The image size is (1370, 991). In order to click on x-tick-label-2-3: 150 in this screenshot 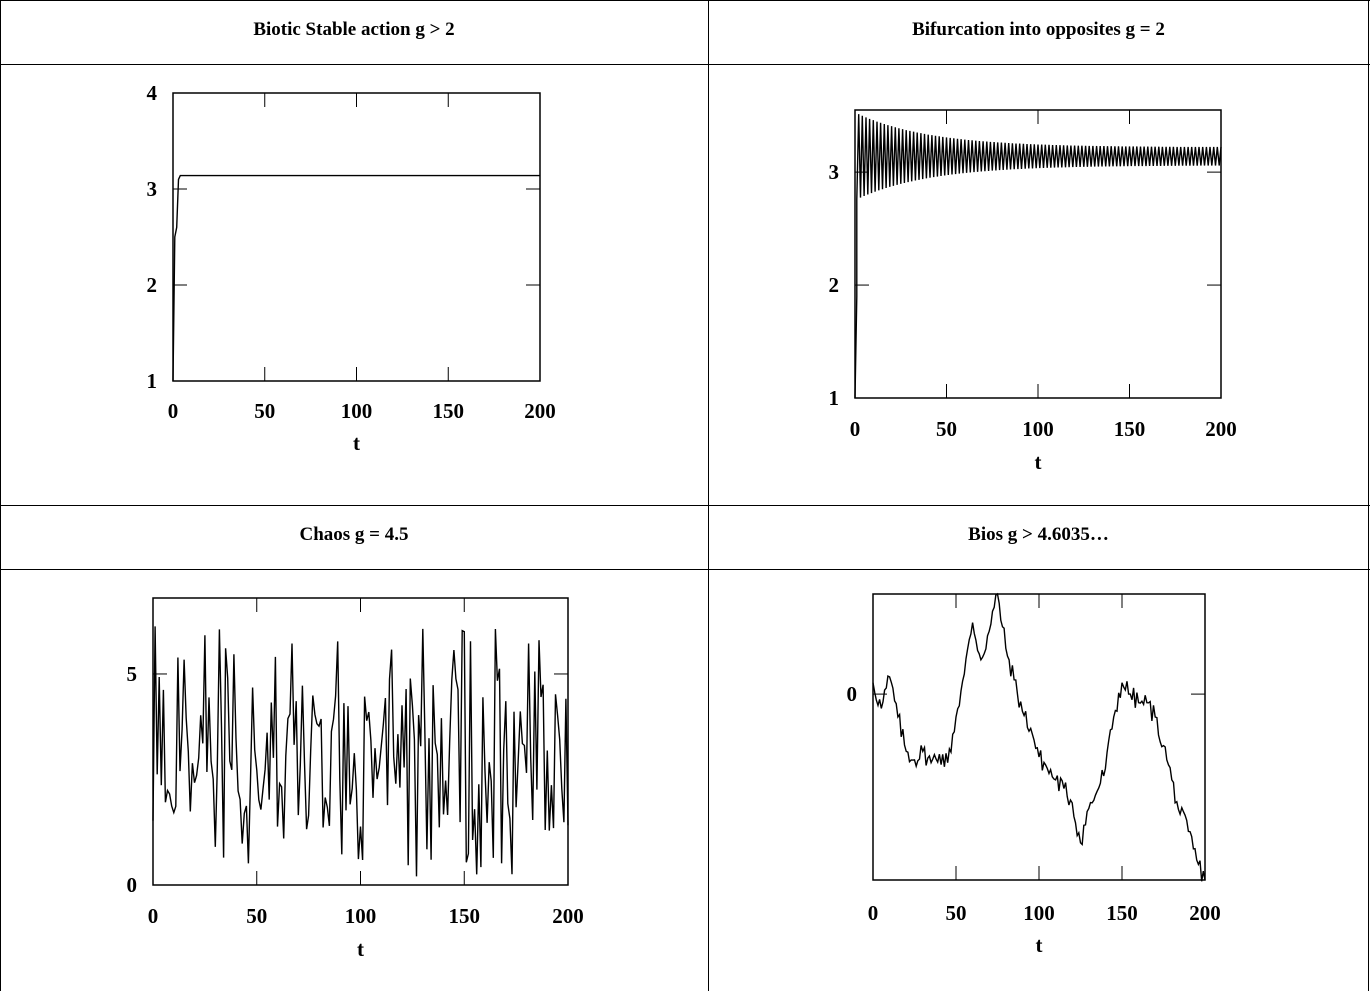, I will do `click(1130, 429)`.